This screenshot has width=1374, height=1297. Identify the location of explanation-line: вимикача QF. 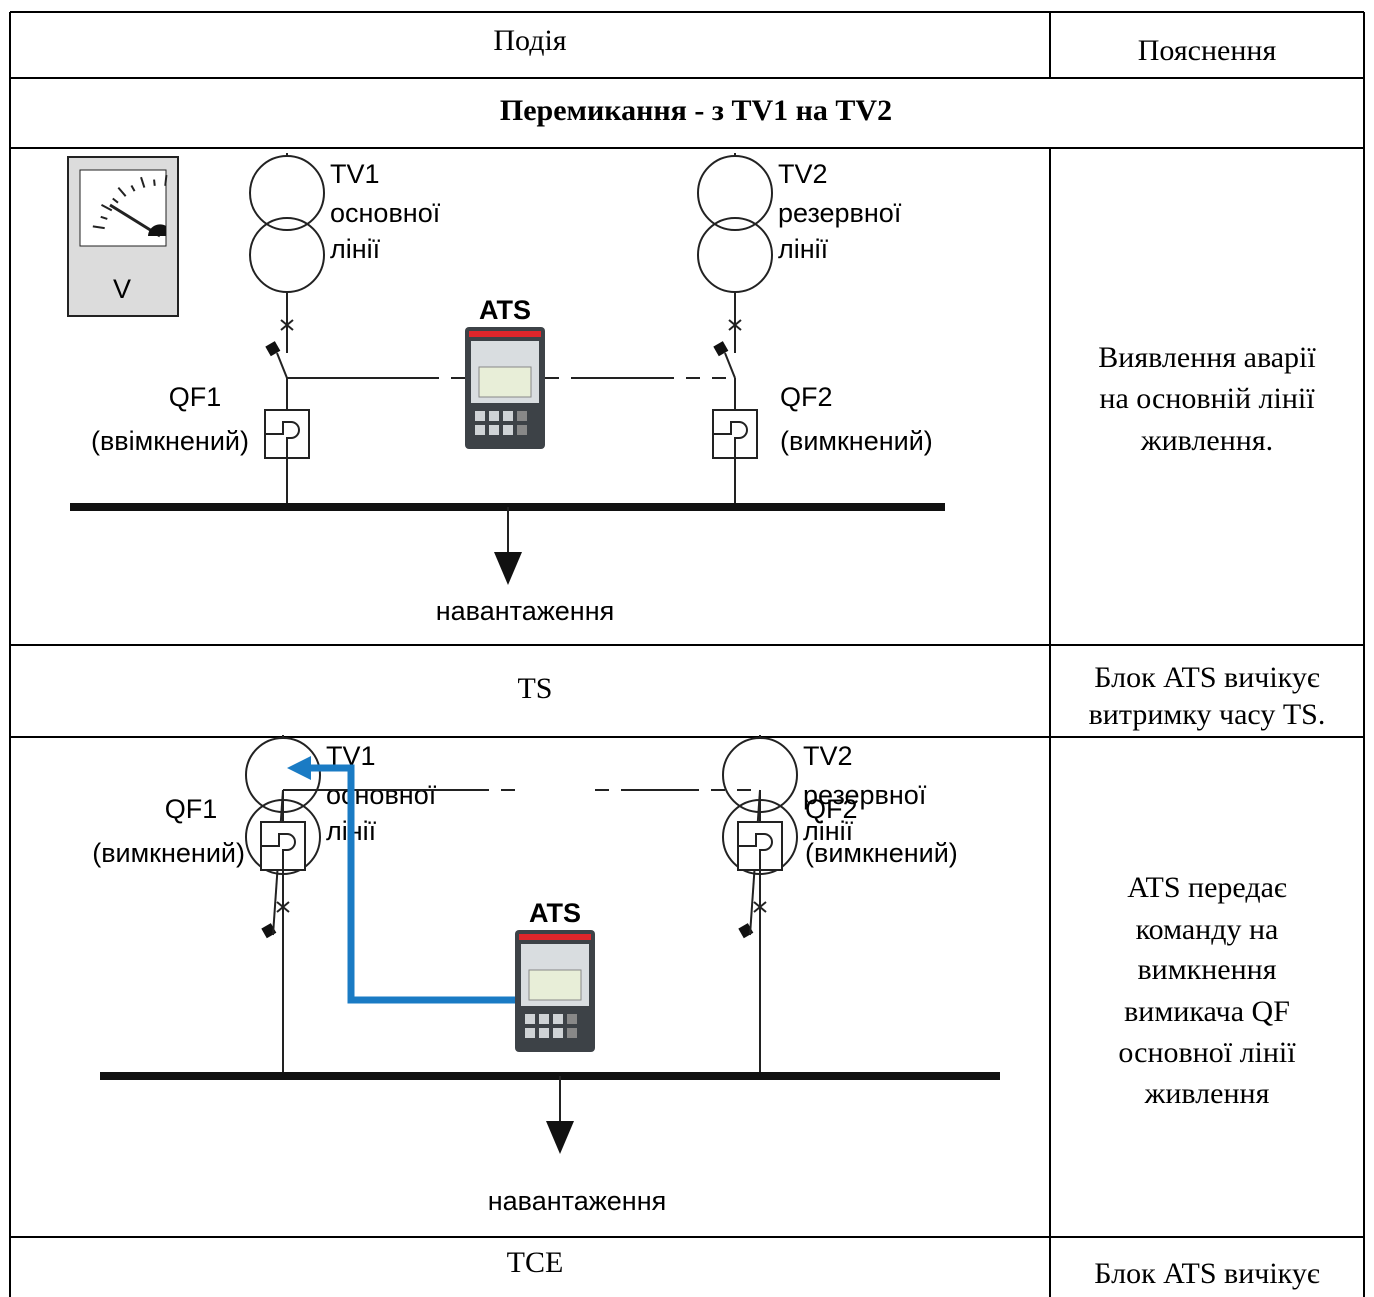
(1207, 1011).